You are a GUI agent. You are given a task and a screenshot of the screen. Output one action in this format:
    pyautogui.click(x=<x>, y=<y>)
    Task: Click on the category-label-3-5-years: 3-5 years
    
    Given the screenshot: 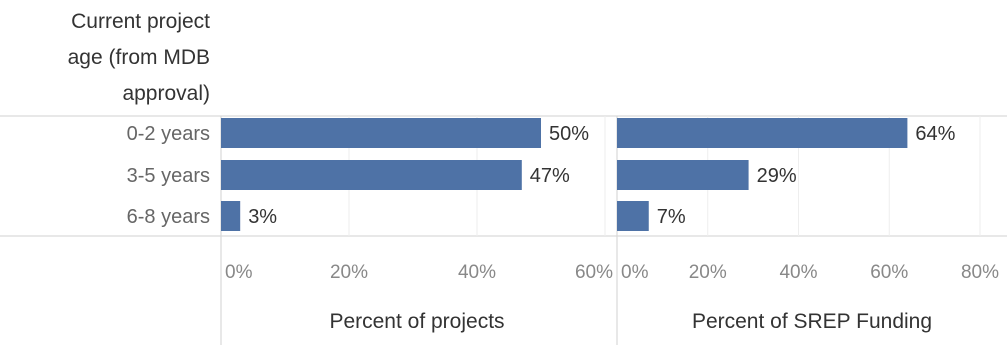 What is the action you would take?
    pyautogui.click(x=168, y=176)
    